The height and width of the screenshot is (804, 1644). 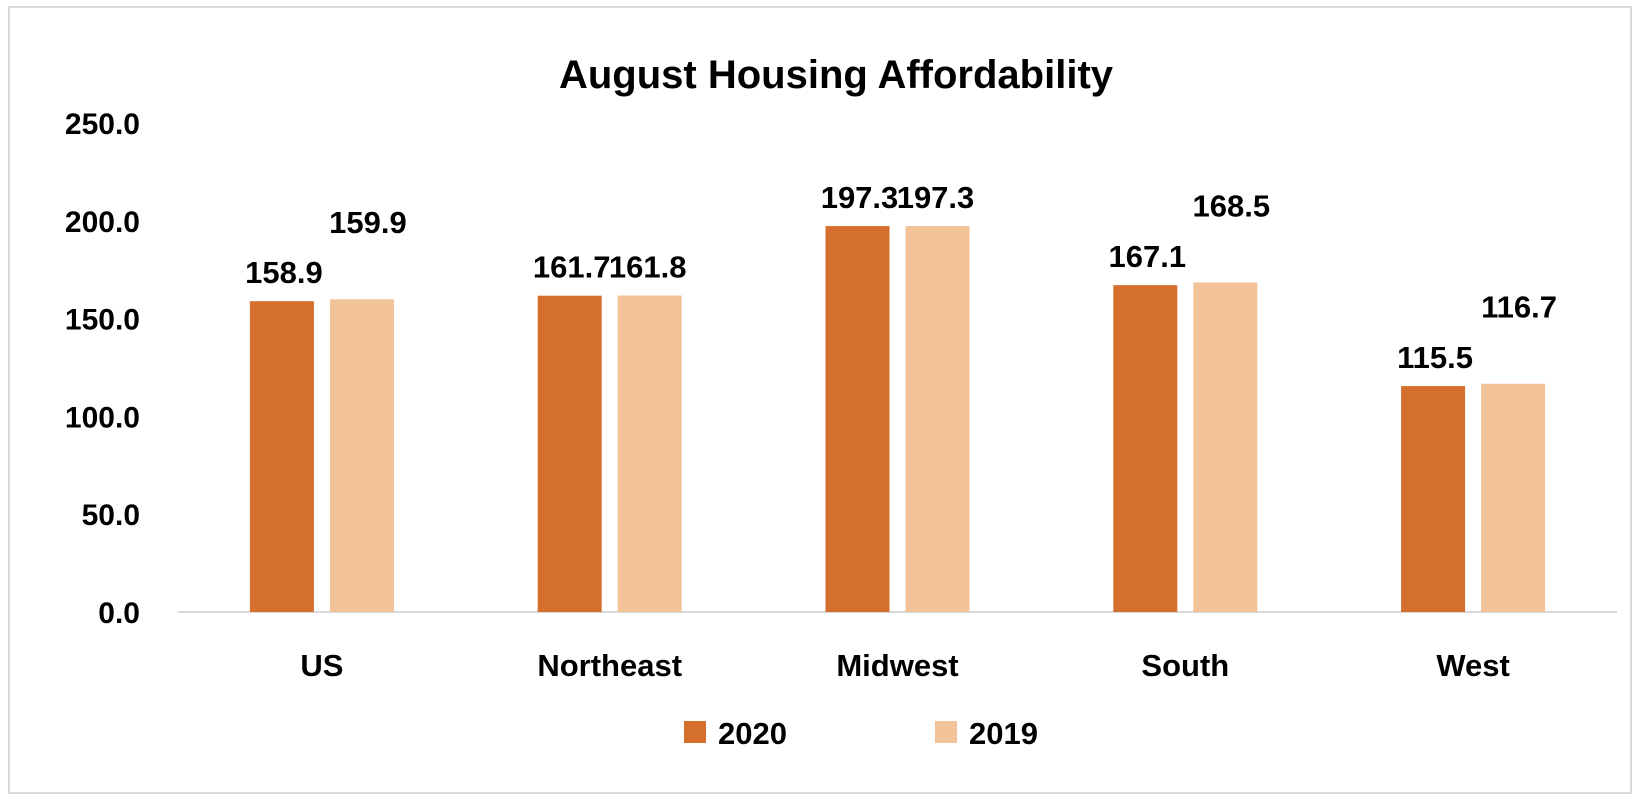 I want to click on chart-title: August Housing Affordability, so click(x=836, y=75).